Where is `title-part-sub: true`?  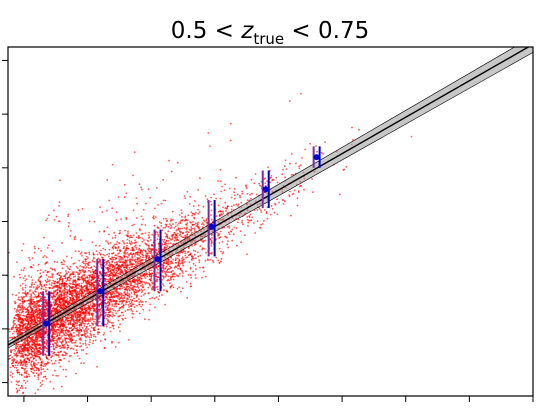 title-part-sub: true is located at coordinates (268, 39).